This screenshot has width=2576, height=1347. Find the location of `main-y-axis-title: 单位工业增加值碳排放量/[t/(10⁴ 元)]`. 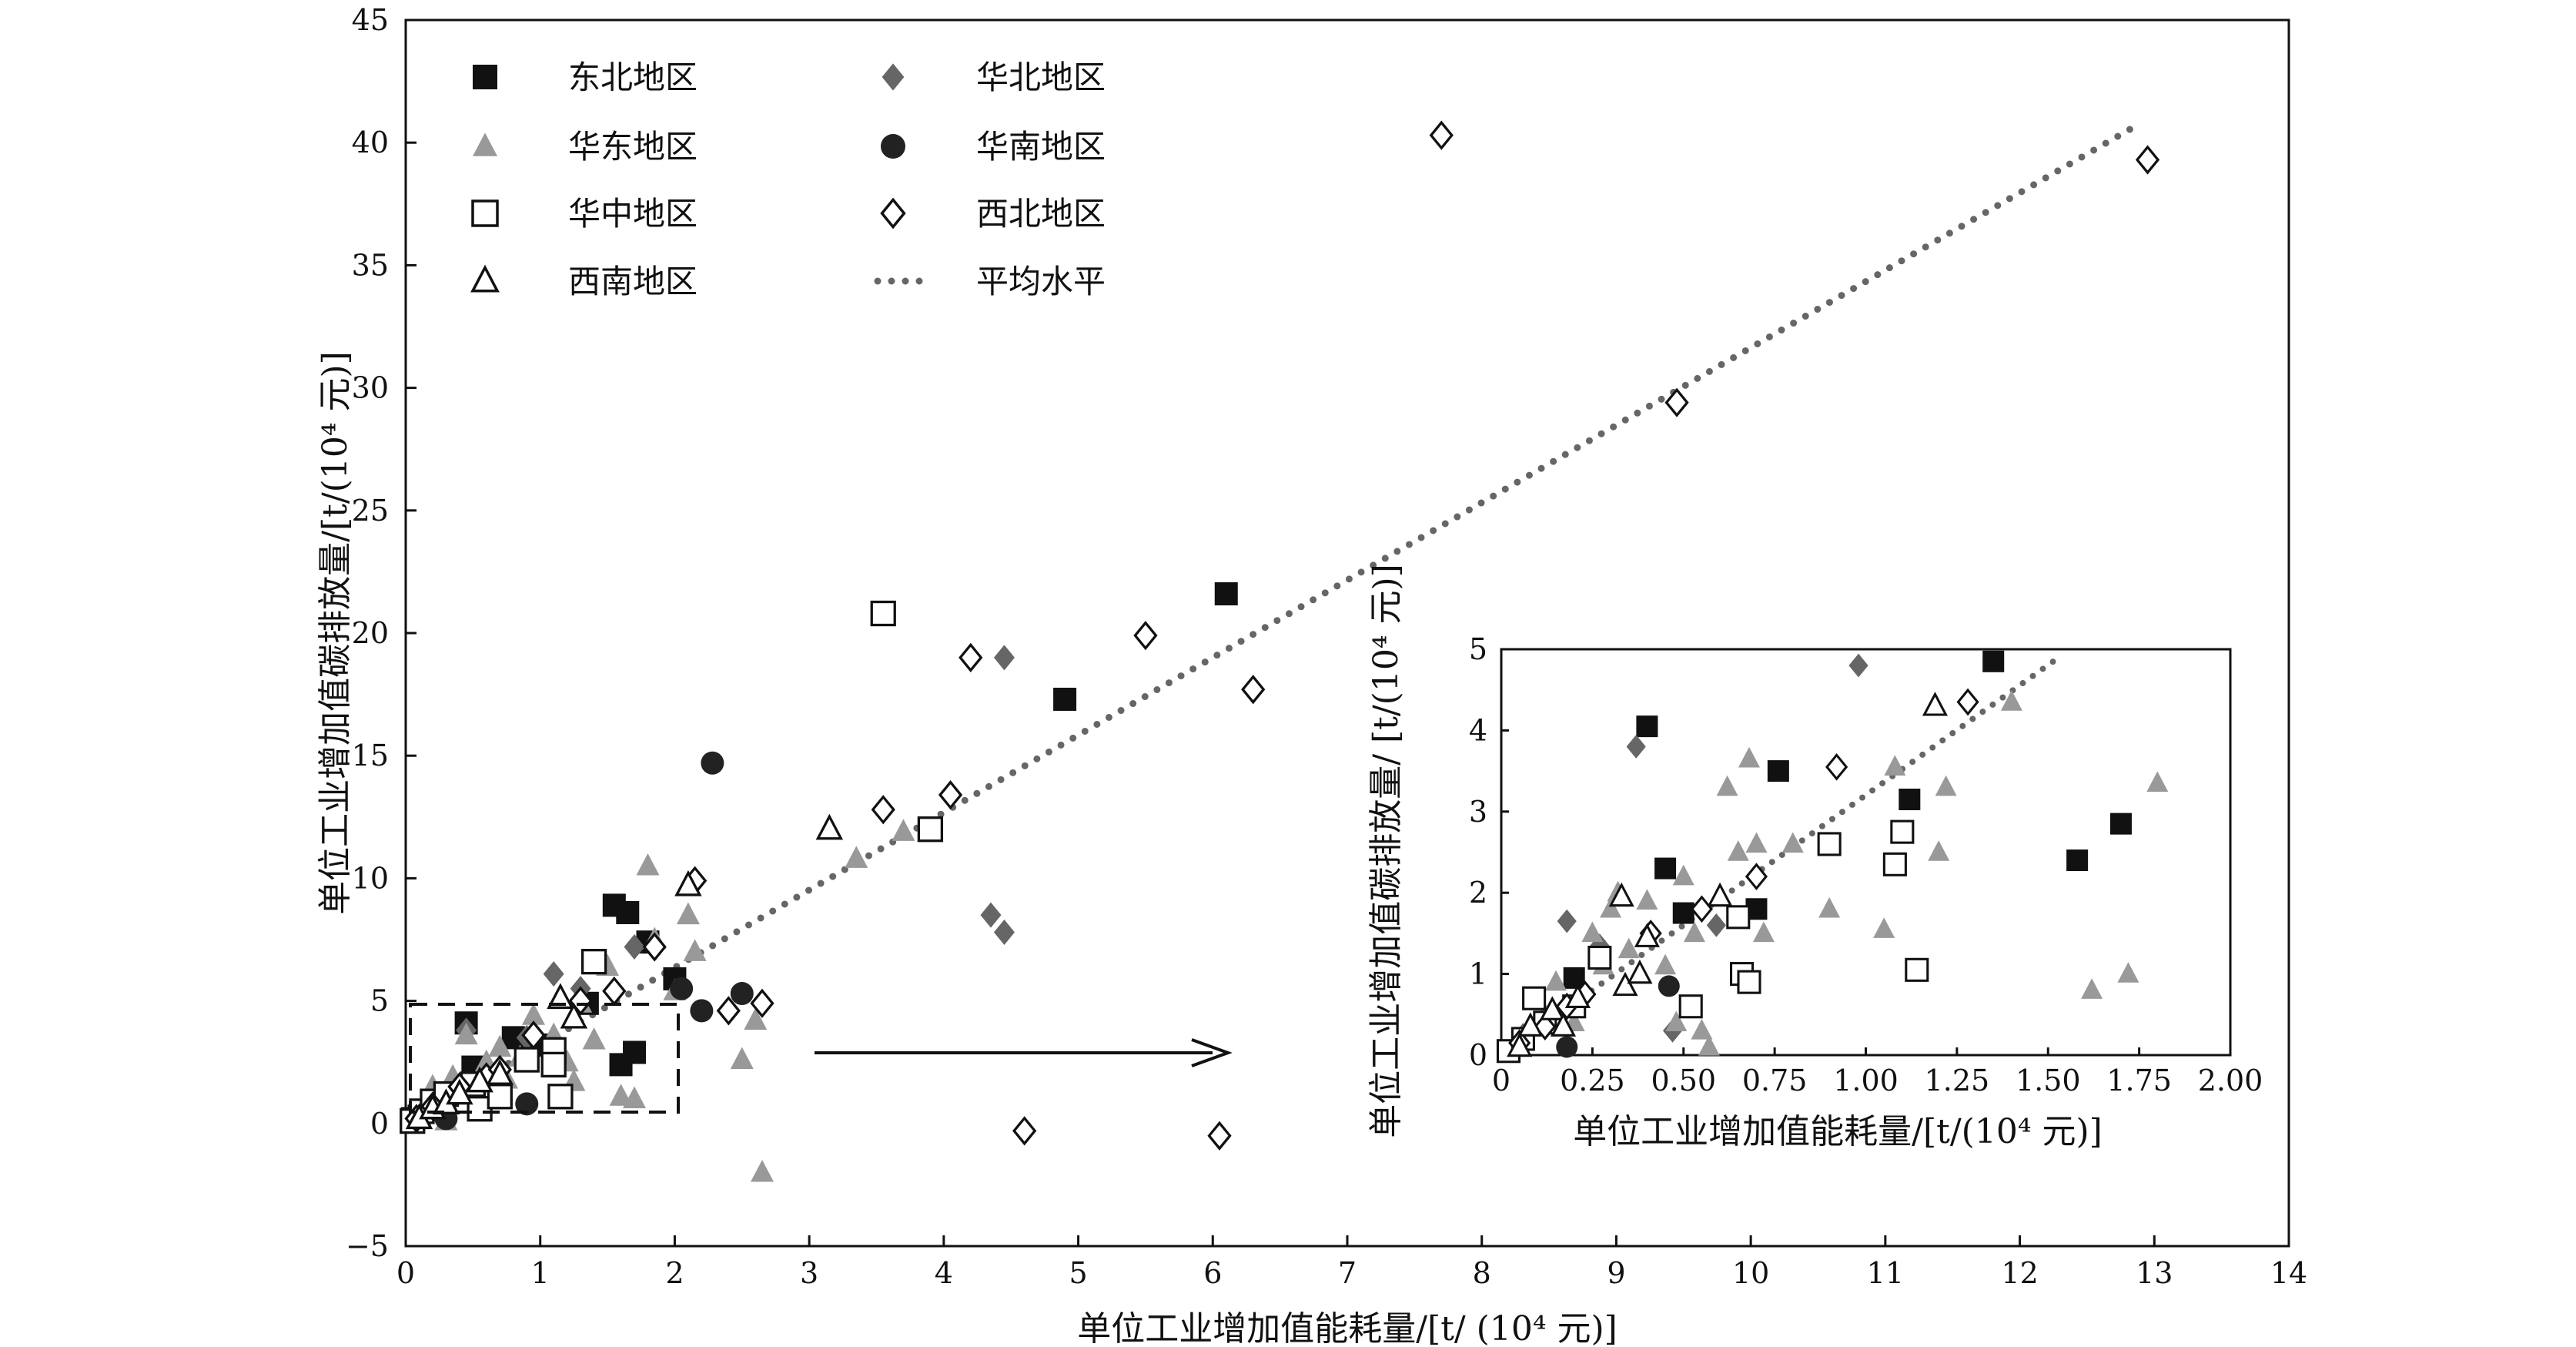

main-y-axis-title: 单位工业增加值碳排放量/[t/(10⁴ 元)] is located at coordinates (336, 633).